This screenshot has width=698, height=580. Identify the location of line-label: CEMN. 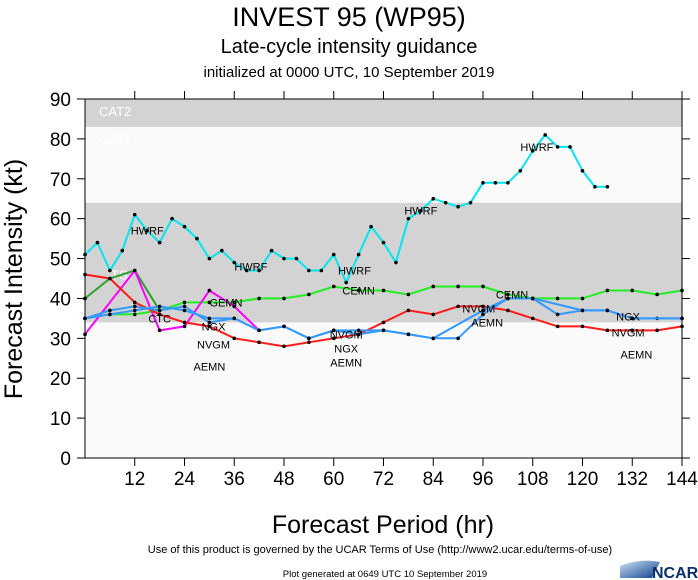
(512, 295).